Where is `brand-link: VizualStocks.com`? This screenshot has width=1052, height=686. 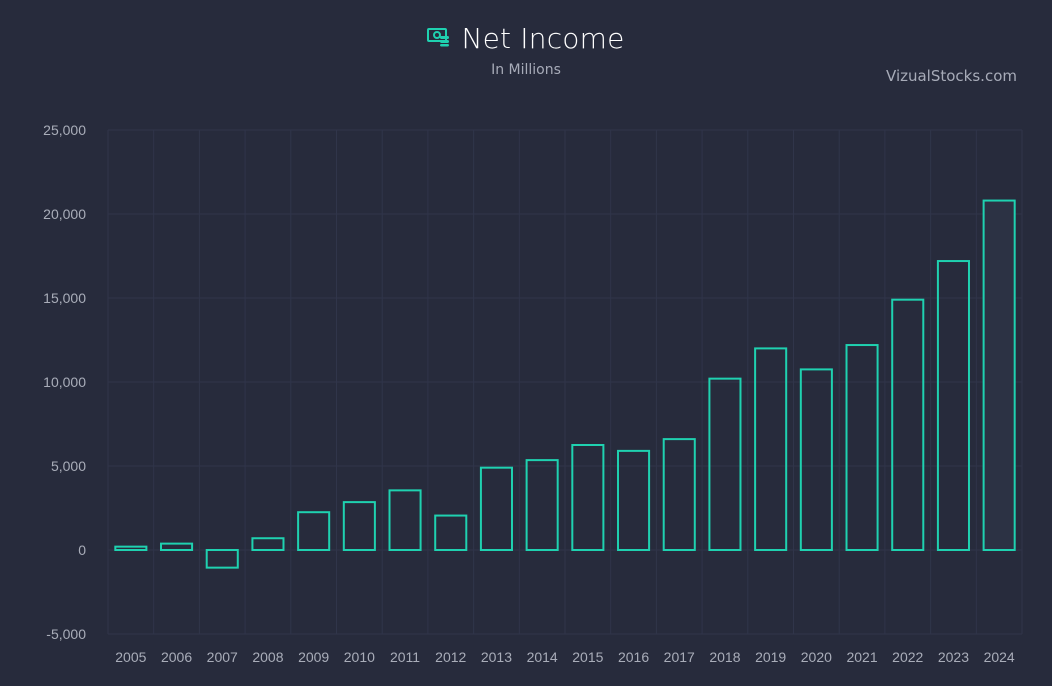
brand-link: VizualStocks.com is located at coordinates (951, 76).